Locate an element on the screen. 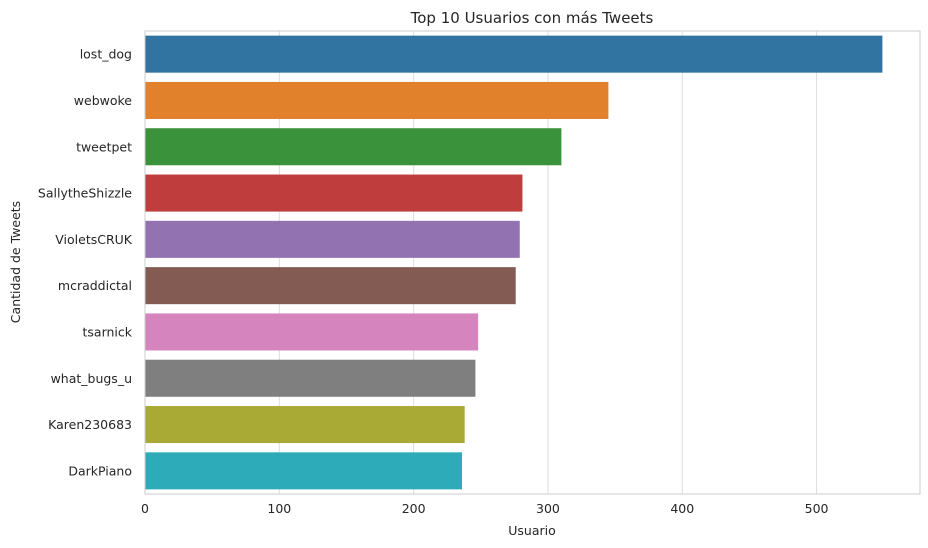 This screenshot has height=548, width=928. y-tick-label: Karen230683 is located at coordinates (90, 424).